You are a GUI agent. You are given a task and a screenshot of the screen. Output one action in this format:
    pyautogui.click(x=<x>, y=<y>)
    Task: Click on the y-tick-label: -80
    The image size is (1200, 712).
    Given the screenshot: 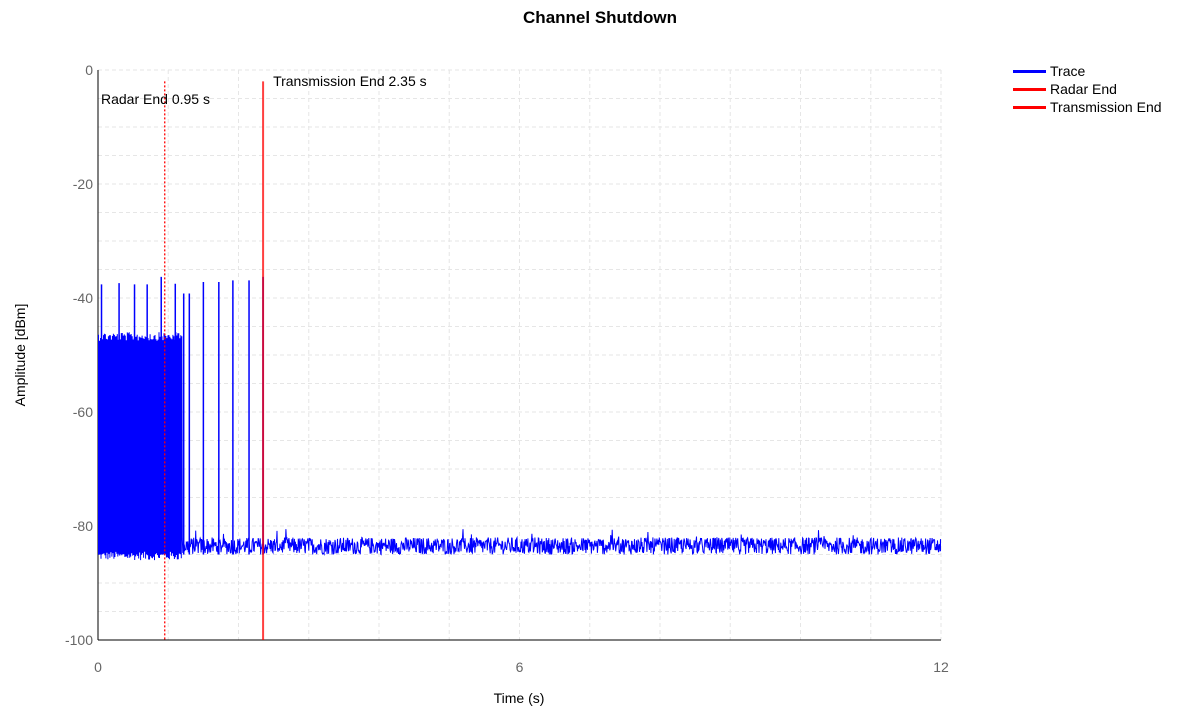 What is the action you would take?
    pyautogui.click(x=83, y=526)
    